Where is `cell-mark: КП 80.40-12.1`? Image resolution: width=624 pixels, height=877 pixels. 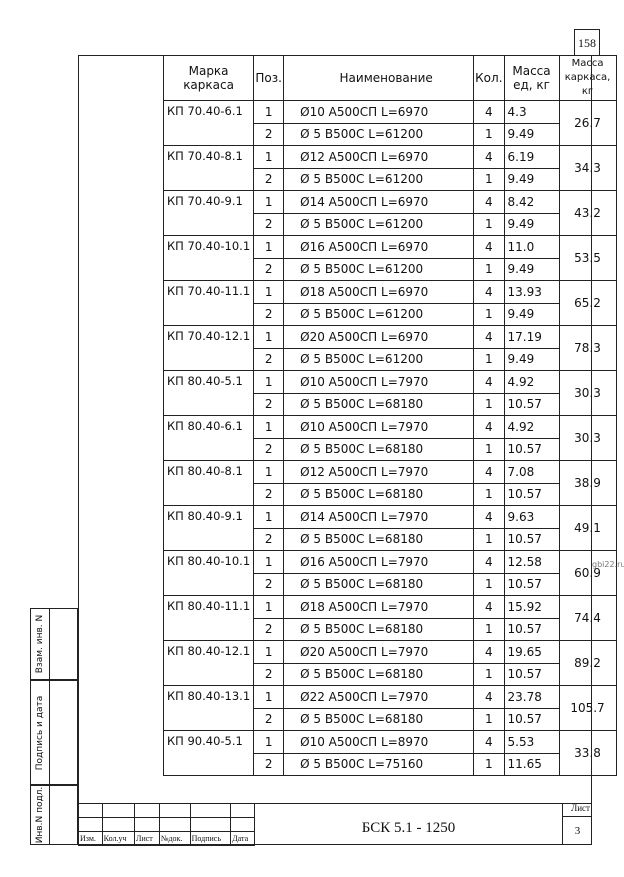 cell-mark: КП 80.40-12.1 is located at coordinates (208, 663).